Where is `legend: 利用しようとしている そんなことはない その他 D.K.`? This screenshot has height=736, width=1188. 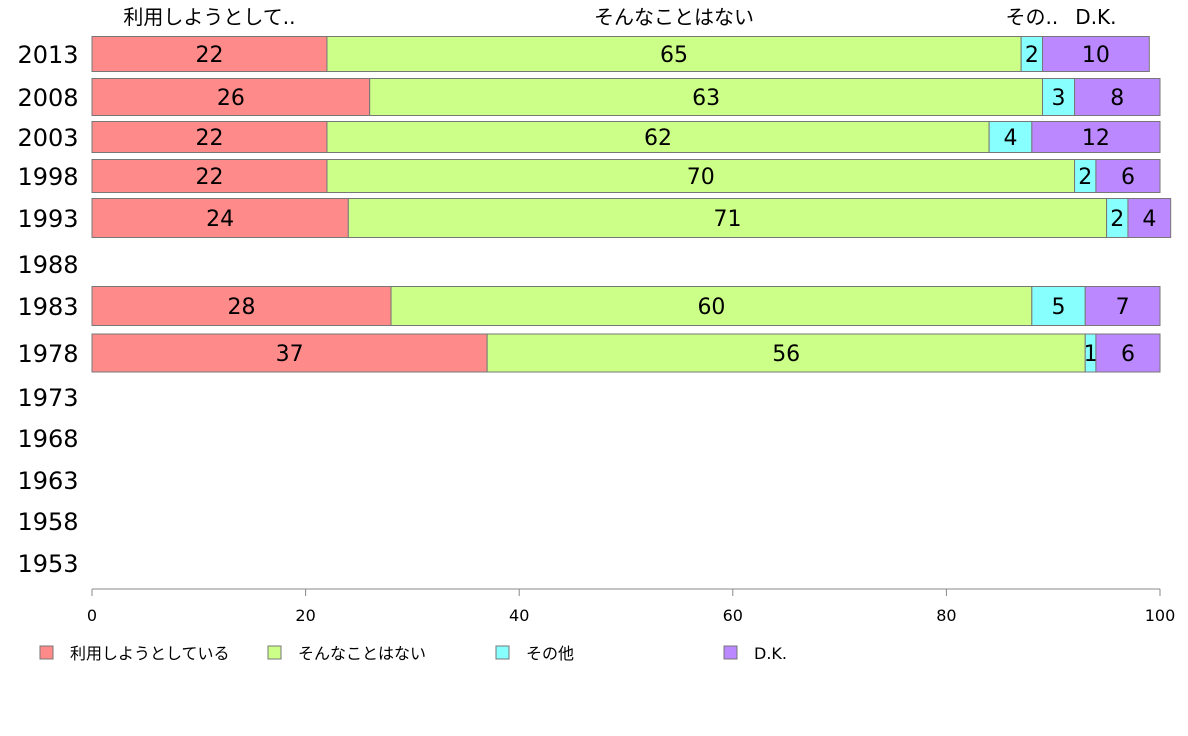
legend: 利用しようとしている そんなことはない その他 D.K. is located at coordinates (413, 653).